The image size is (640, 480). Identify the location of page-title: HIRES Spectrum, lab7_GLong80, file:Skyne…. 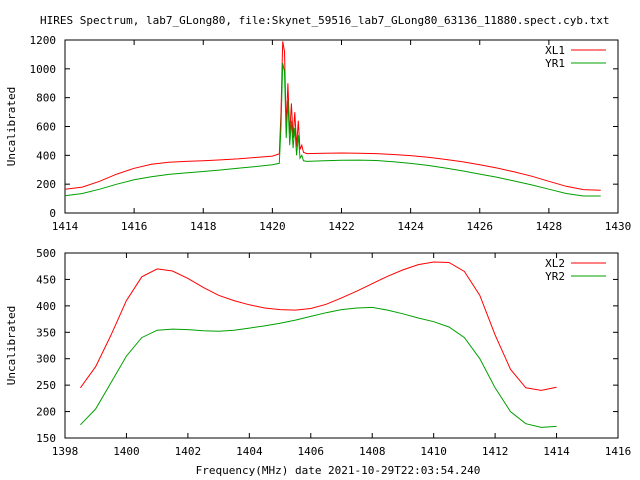
(325, 20).